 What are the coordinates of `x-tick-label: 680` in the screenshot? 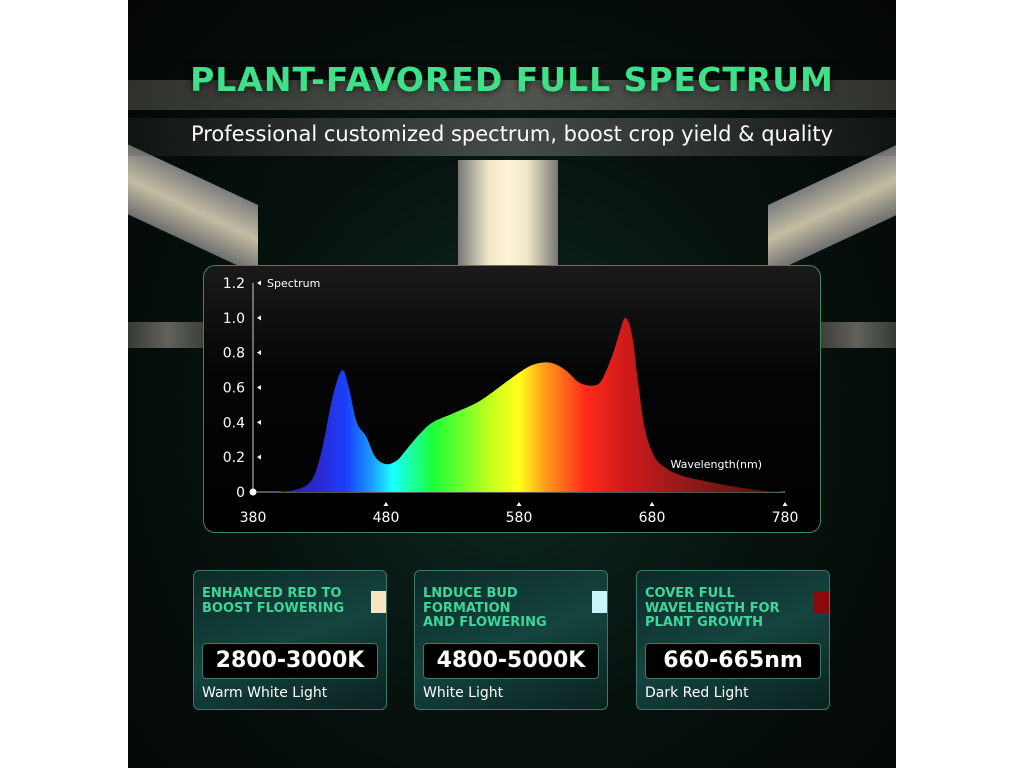 It's located at (652, 518).